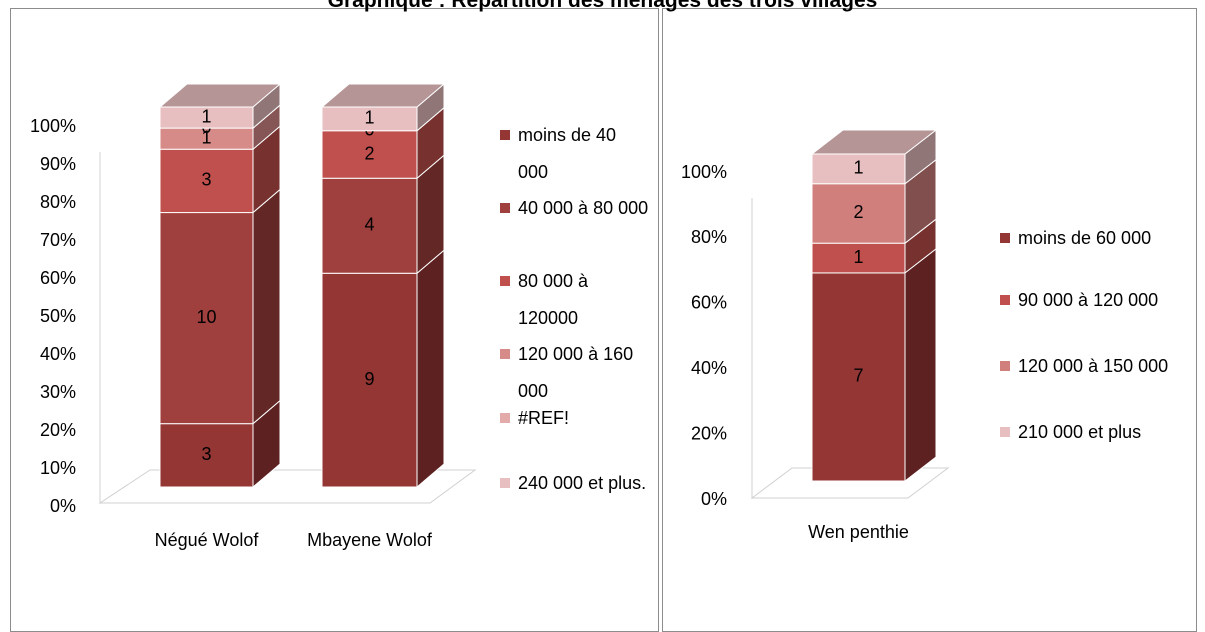  I want to click on data-label: 4, so click(369, 225).